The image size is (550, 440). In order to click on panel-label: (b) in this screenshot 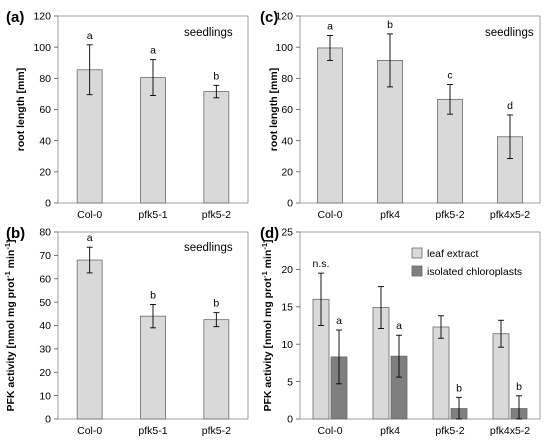, I will do `click(15, 233)`.